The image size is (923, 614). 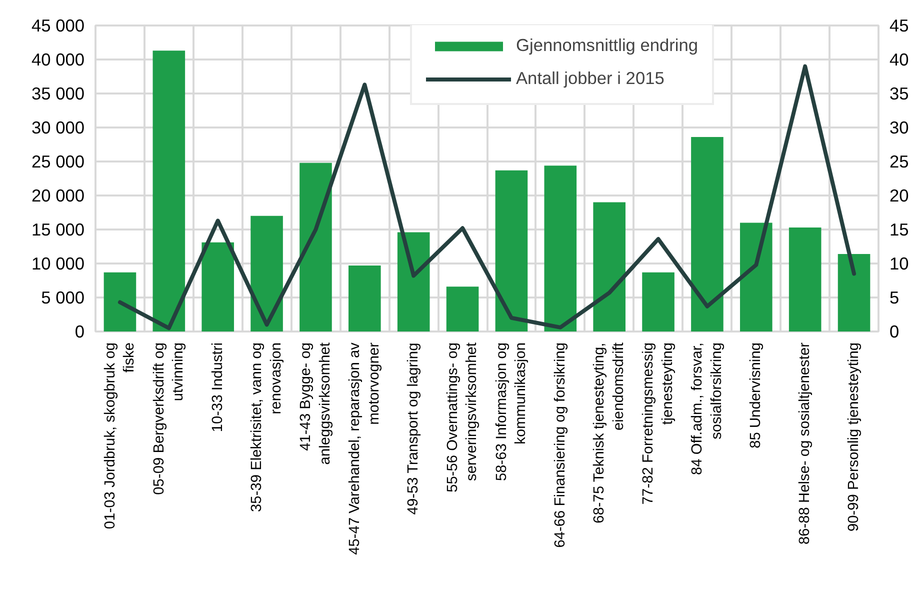 What do you see at coordinates (58, 230) in the screenshot?
I see `y-tick-label: 15 000` at bounding box center [58, 230].